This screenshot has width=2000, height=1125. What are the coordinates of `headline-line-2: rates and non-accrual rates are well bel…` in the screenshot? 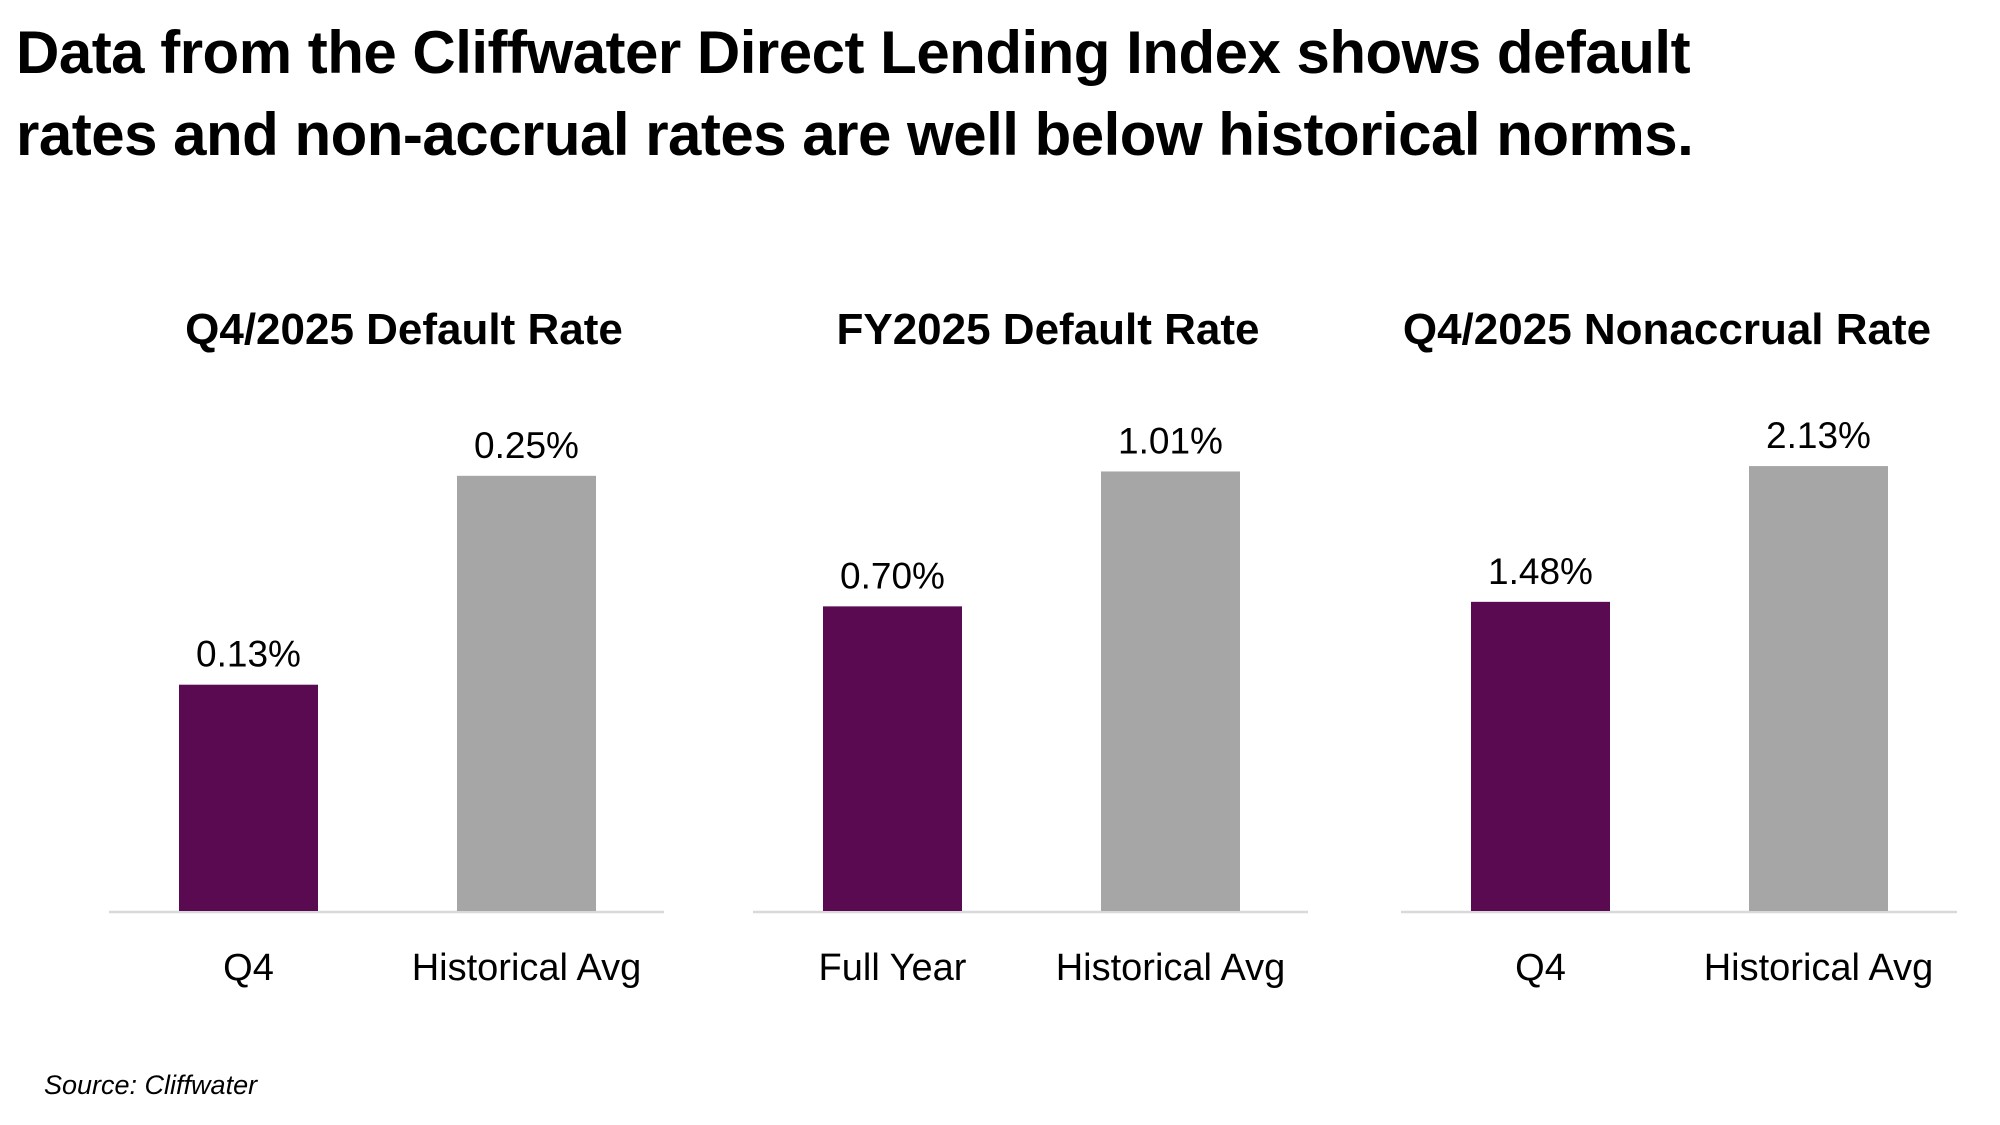 It's located at (855, 134).